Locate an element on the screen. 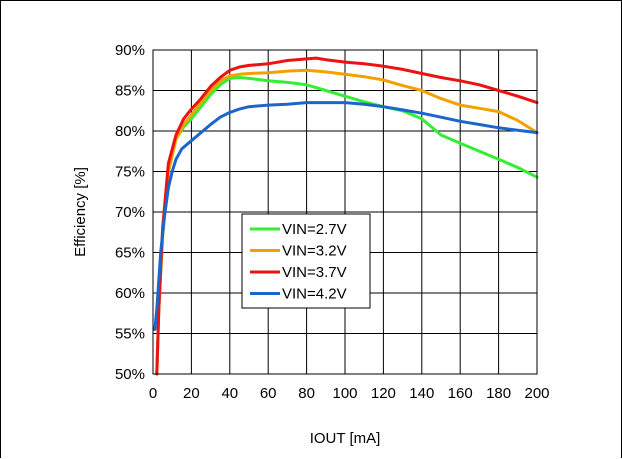  legend-label: VIN=3.2V is located at coordinates (314, 251).